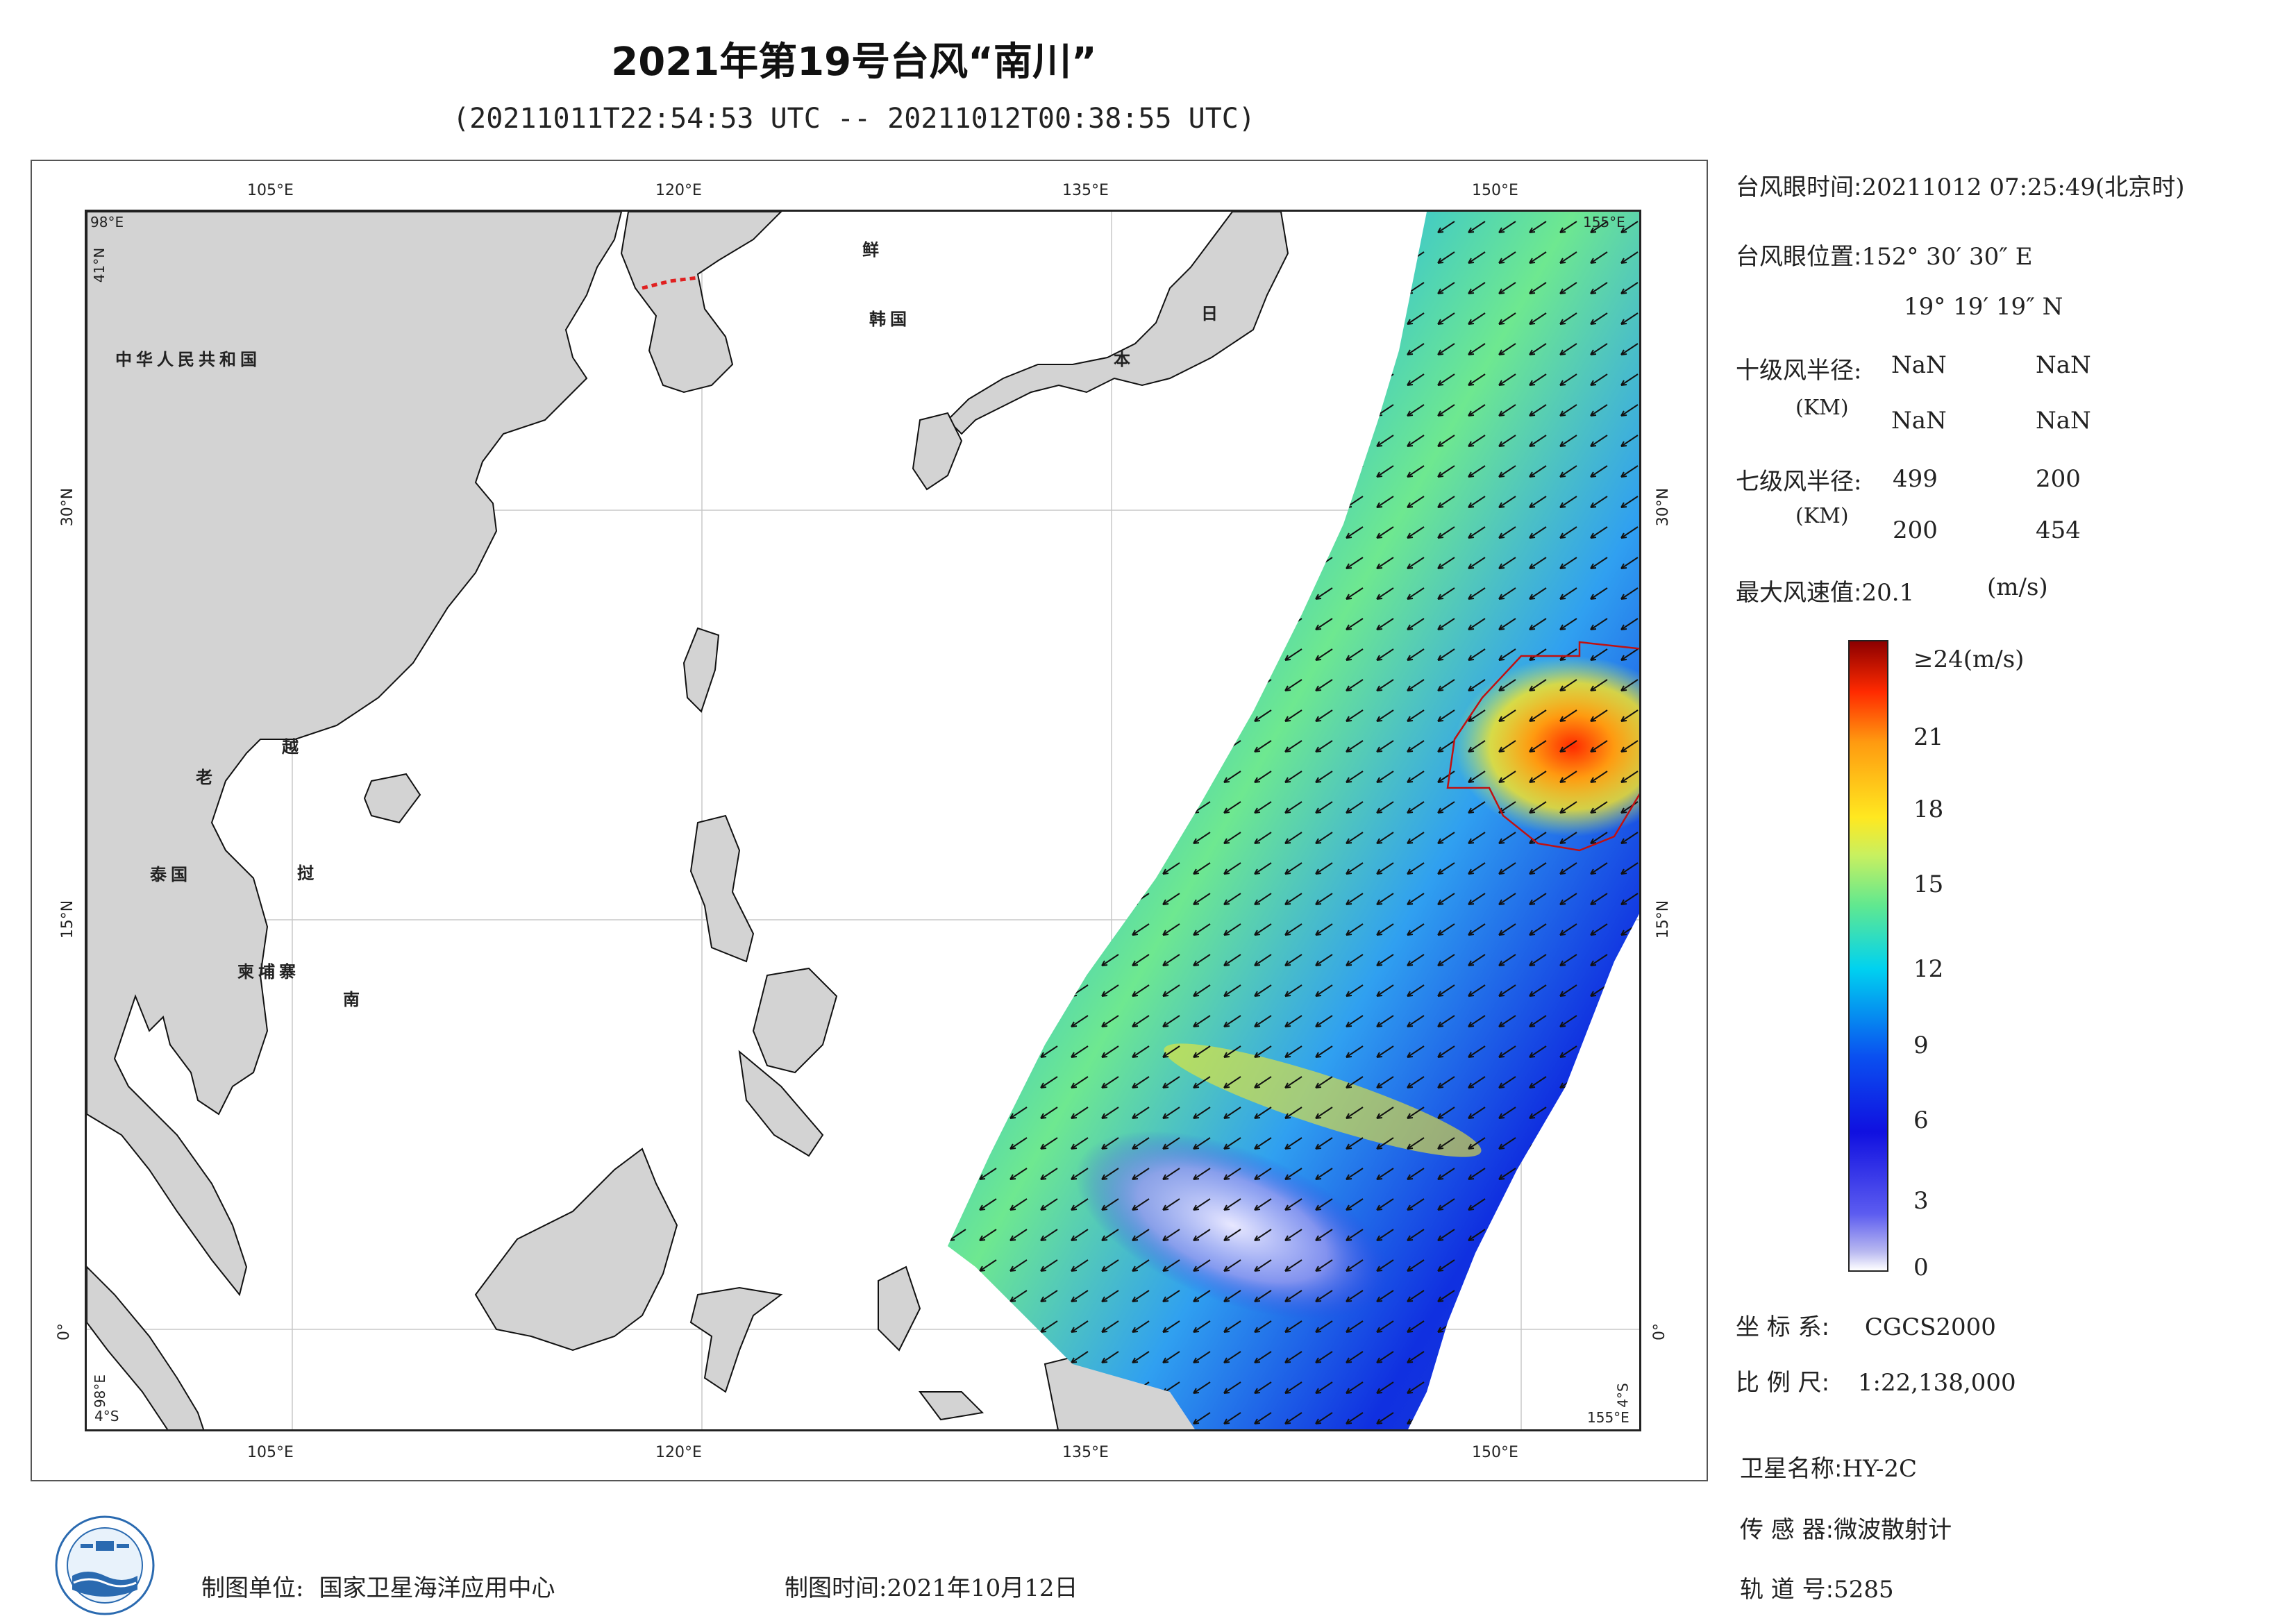  I want to click on producer-label: 制图单位:, so click(252, 1588).